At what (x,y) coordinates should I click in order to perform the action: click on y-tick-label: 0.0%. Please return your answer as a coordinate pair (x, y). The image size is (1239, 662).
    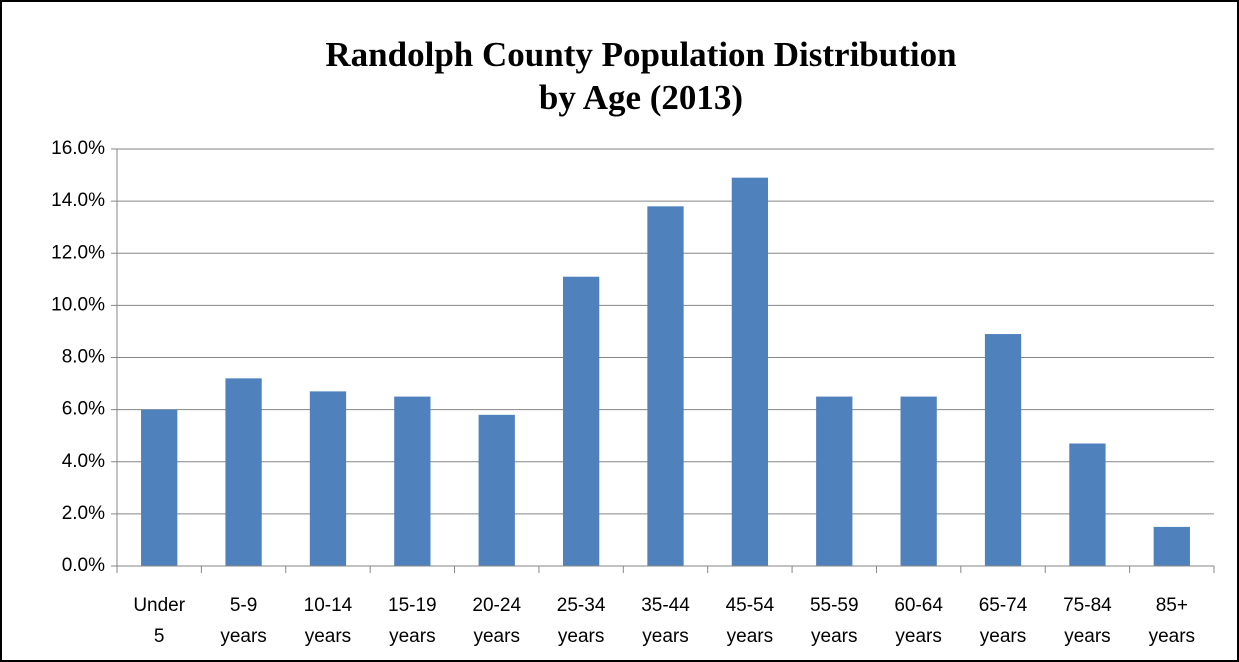
    Looking at the image, I should click on (83, 565).